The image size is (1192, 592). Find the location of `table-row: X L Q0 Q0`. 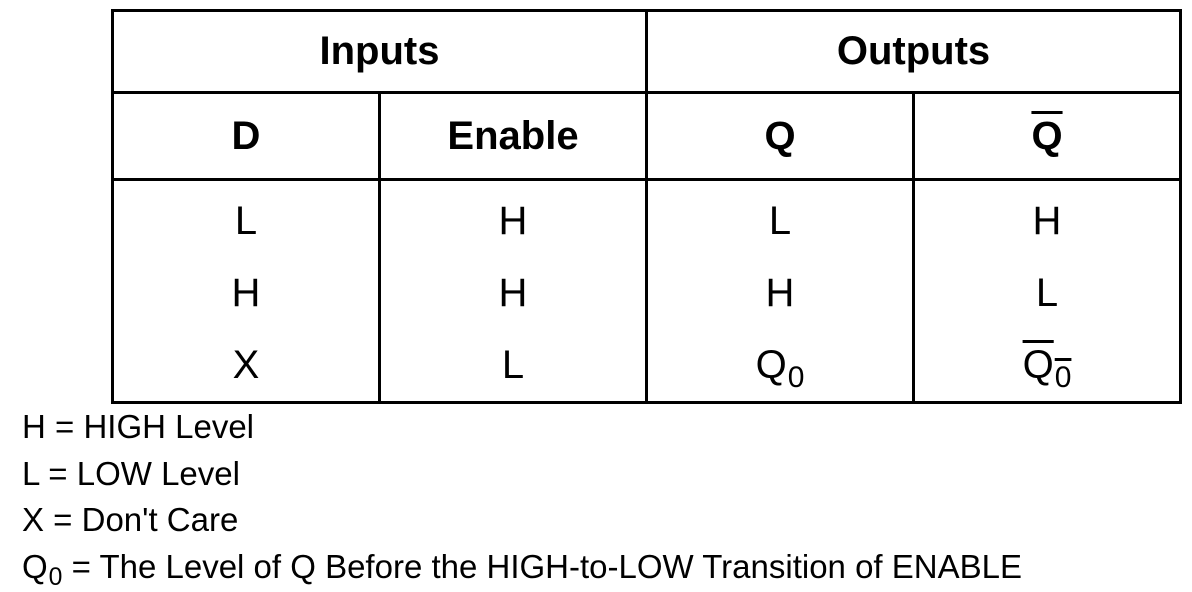

table-row: X L Q0 Q0 is located at coordinates (646, 366).